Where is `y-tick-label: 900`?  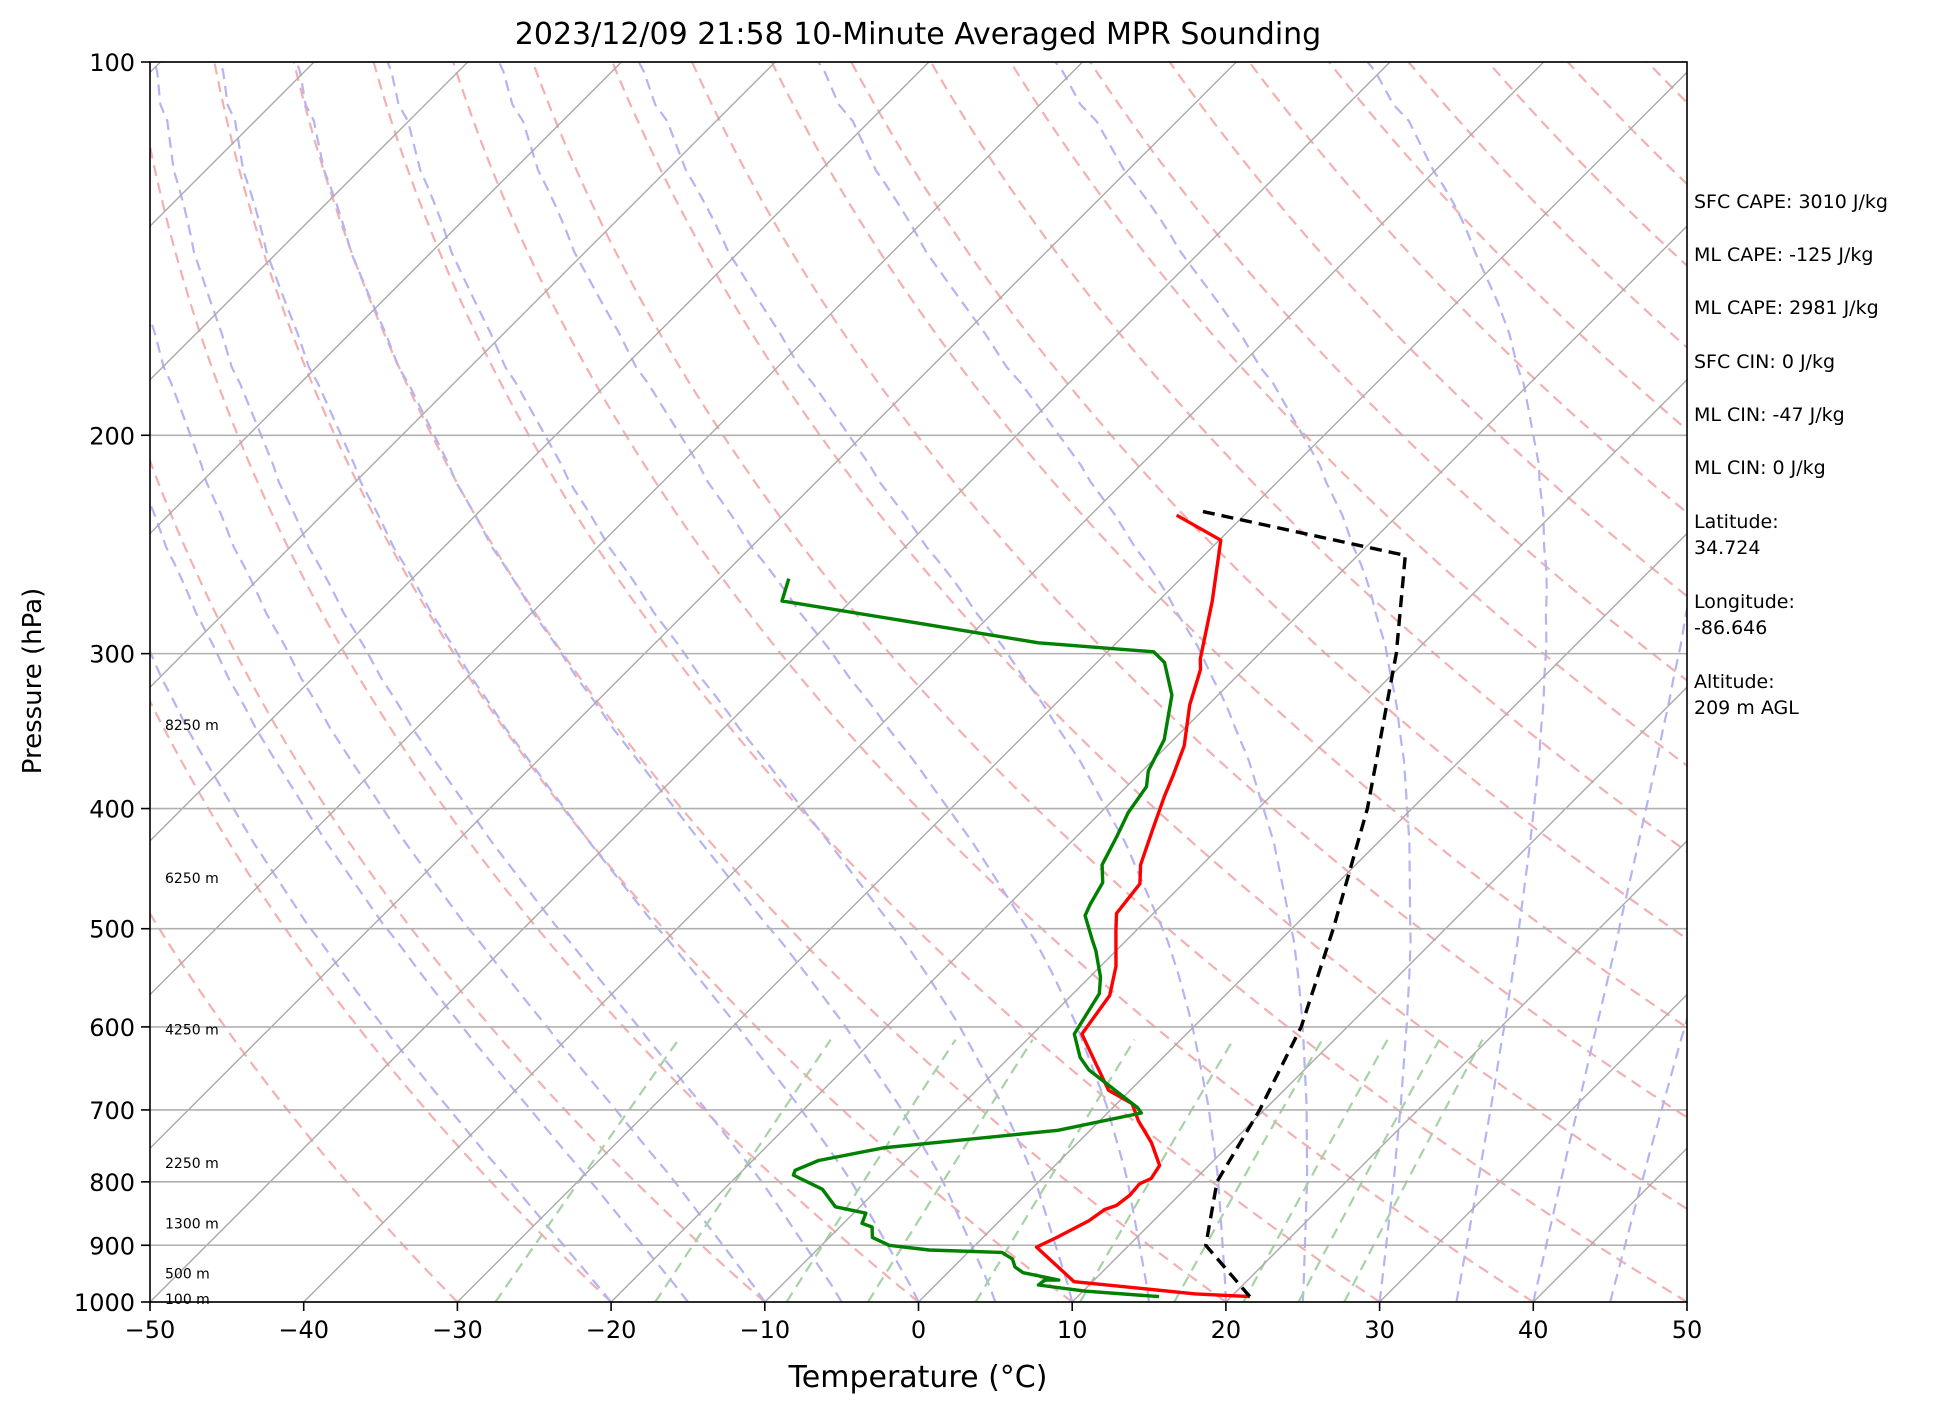 y-tick-label: 900 is located at coordinates (112, 1246).